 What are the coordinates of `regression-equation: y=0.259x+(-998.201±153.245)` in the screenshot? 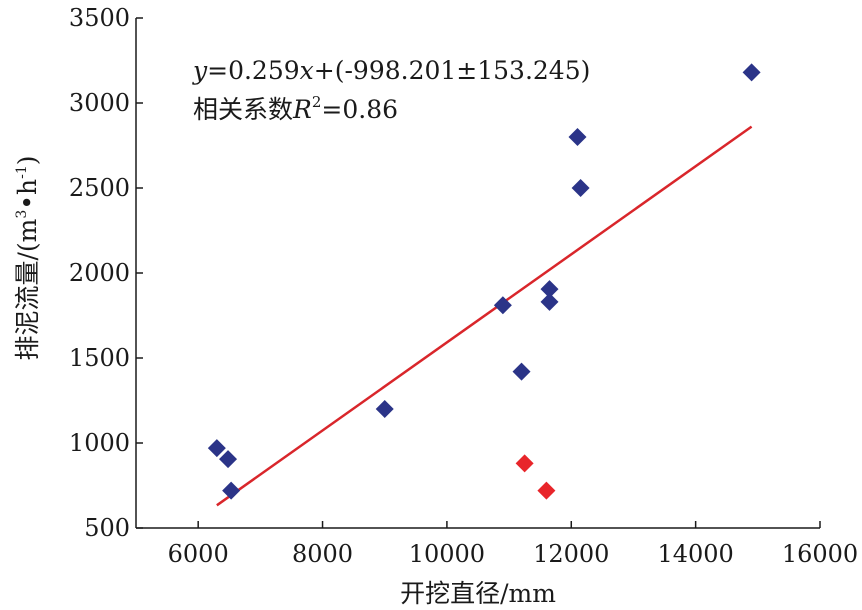 It's located at (391, 70).